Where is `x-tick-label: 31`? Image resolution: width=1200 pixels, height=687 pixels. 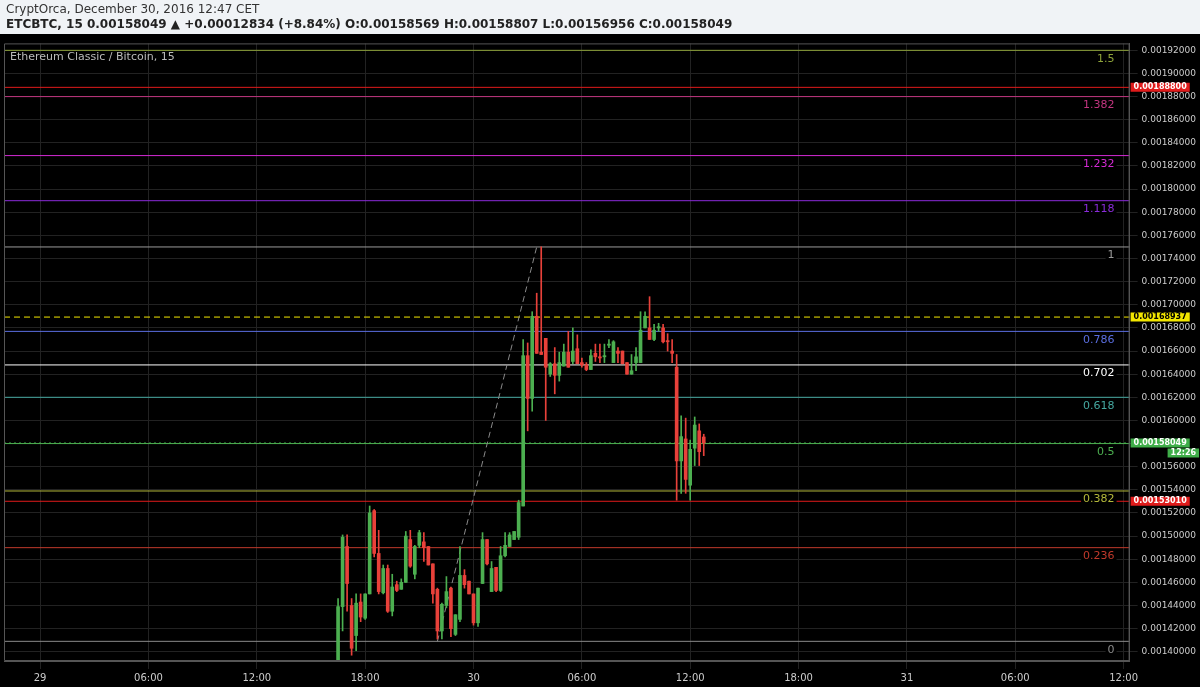
x-tick-label: 31 is located at coordinates (907, 677).